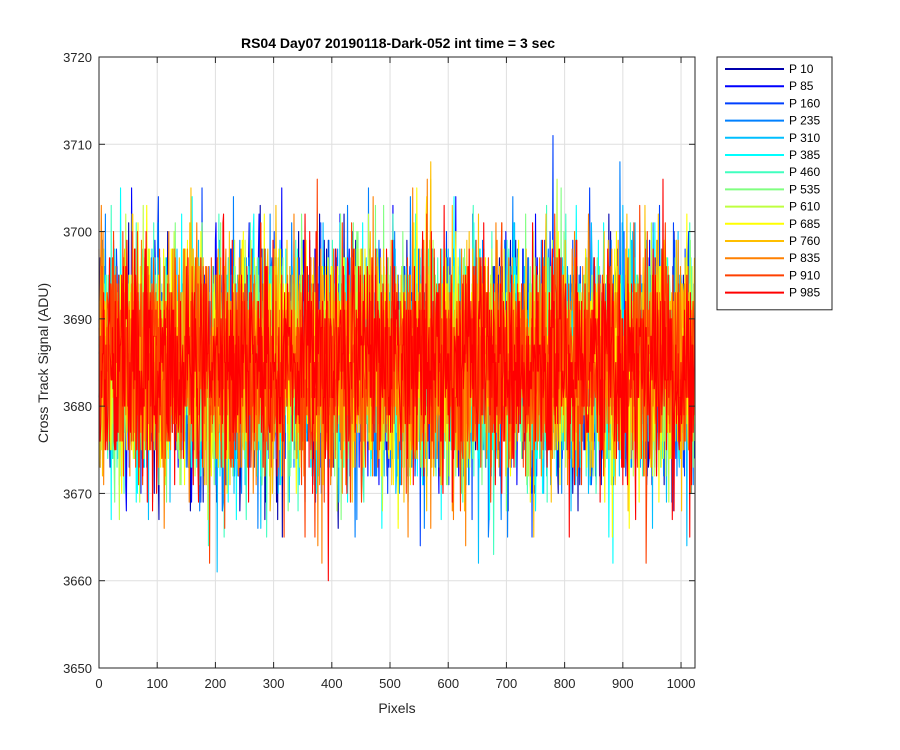 Image resolution: width=900 pixels, height=750 pixels. I want to click on legend-entry-label: P 985, so click(804, 293).